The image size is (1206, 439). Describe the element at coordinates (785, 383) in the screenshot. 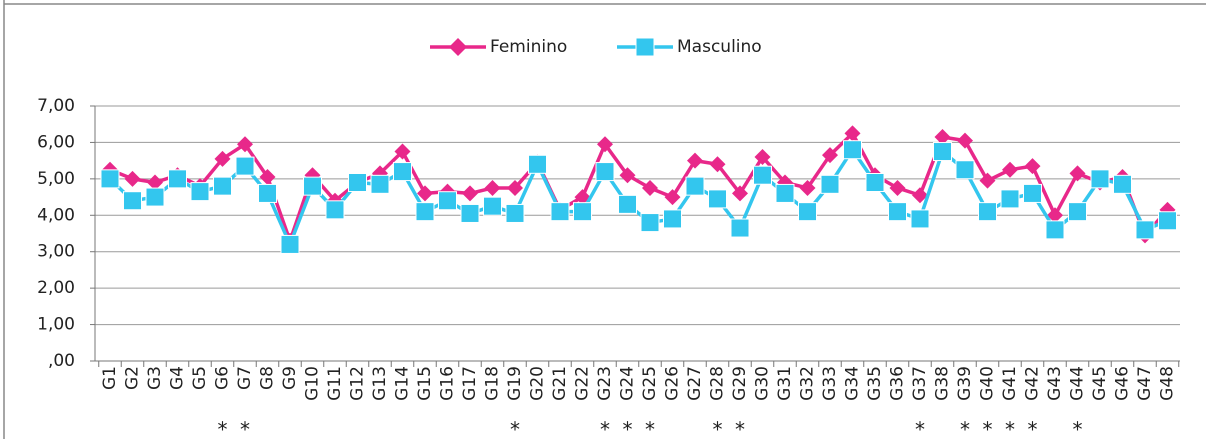

I see `x-tick-label: G31` at that location.